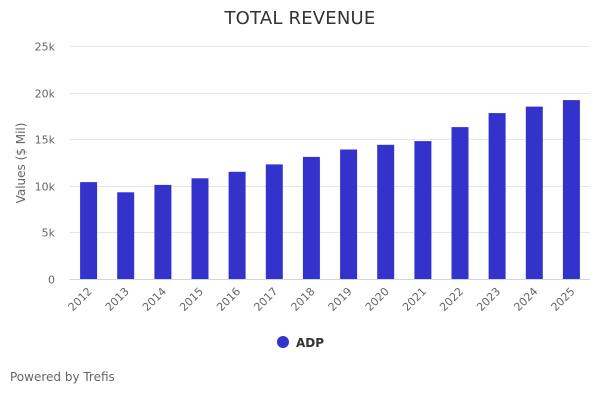 This screenshot has height=400, width=600. Describe the element at coordinates (49, 233) in the screenshot. I see `y-tick-label: 5k` at that location.